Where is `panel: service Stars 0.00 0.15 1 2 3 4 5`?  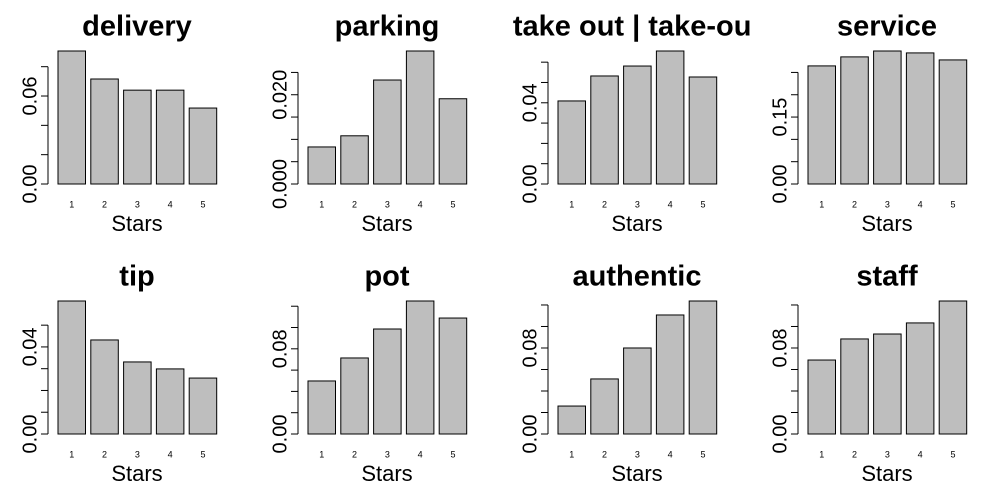
panel: service Stars 0.00 0.15 1 2 3 4 5 is located at coordinates (868, 123).